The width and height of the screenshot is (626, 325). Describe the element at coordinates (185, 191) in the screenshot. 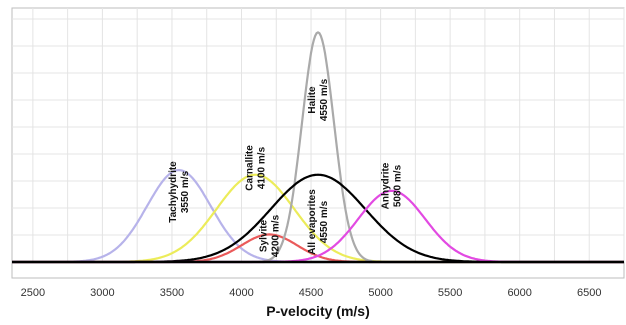

I see `curve-label-velocity: 3550 m/s` at that location.